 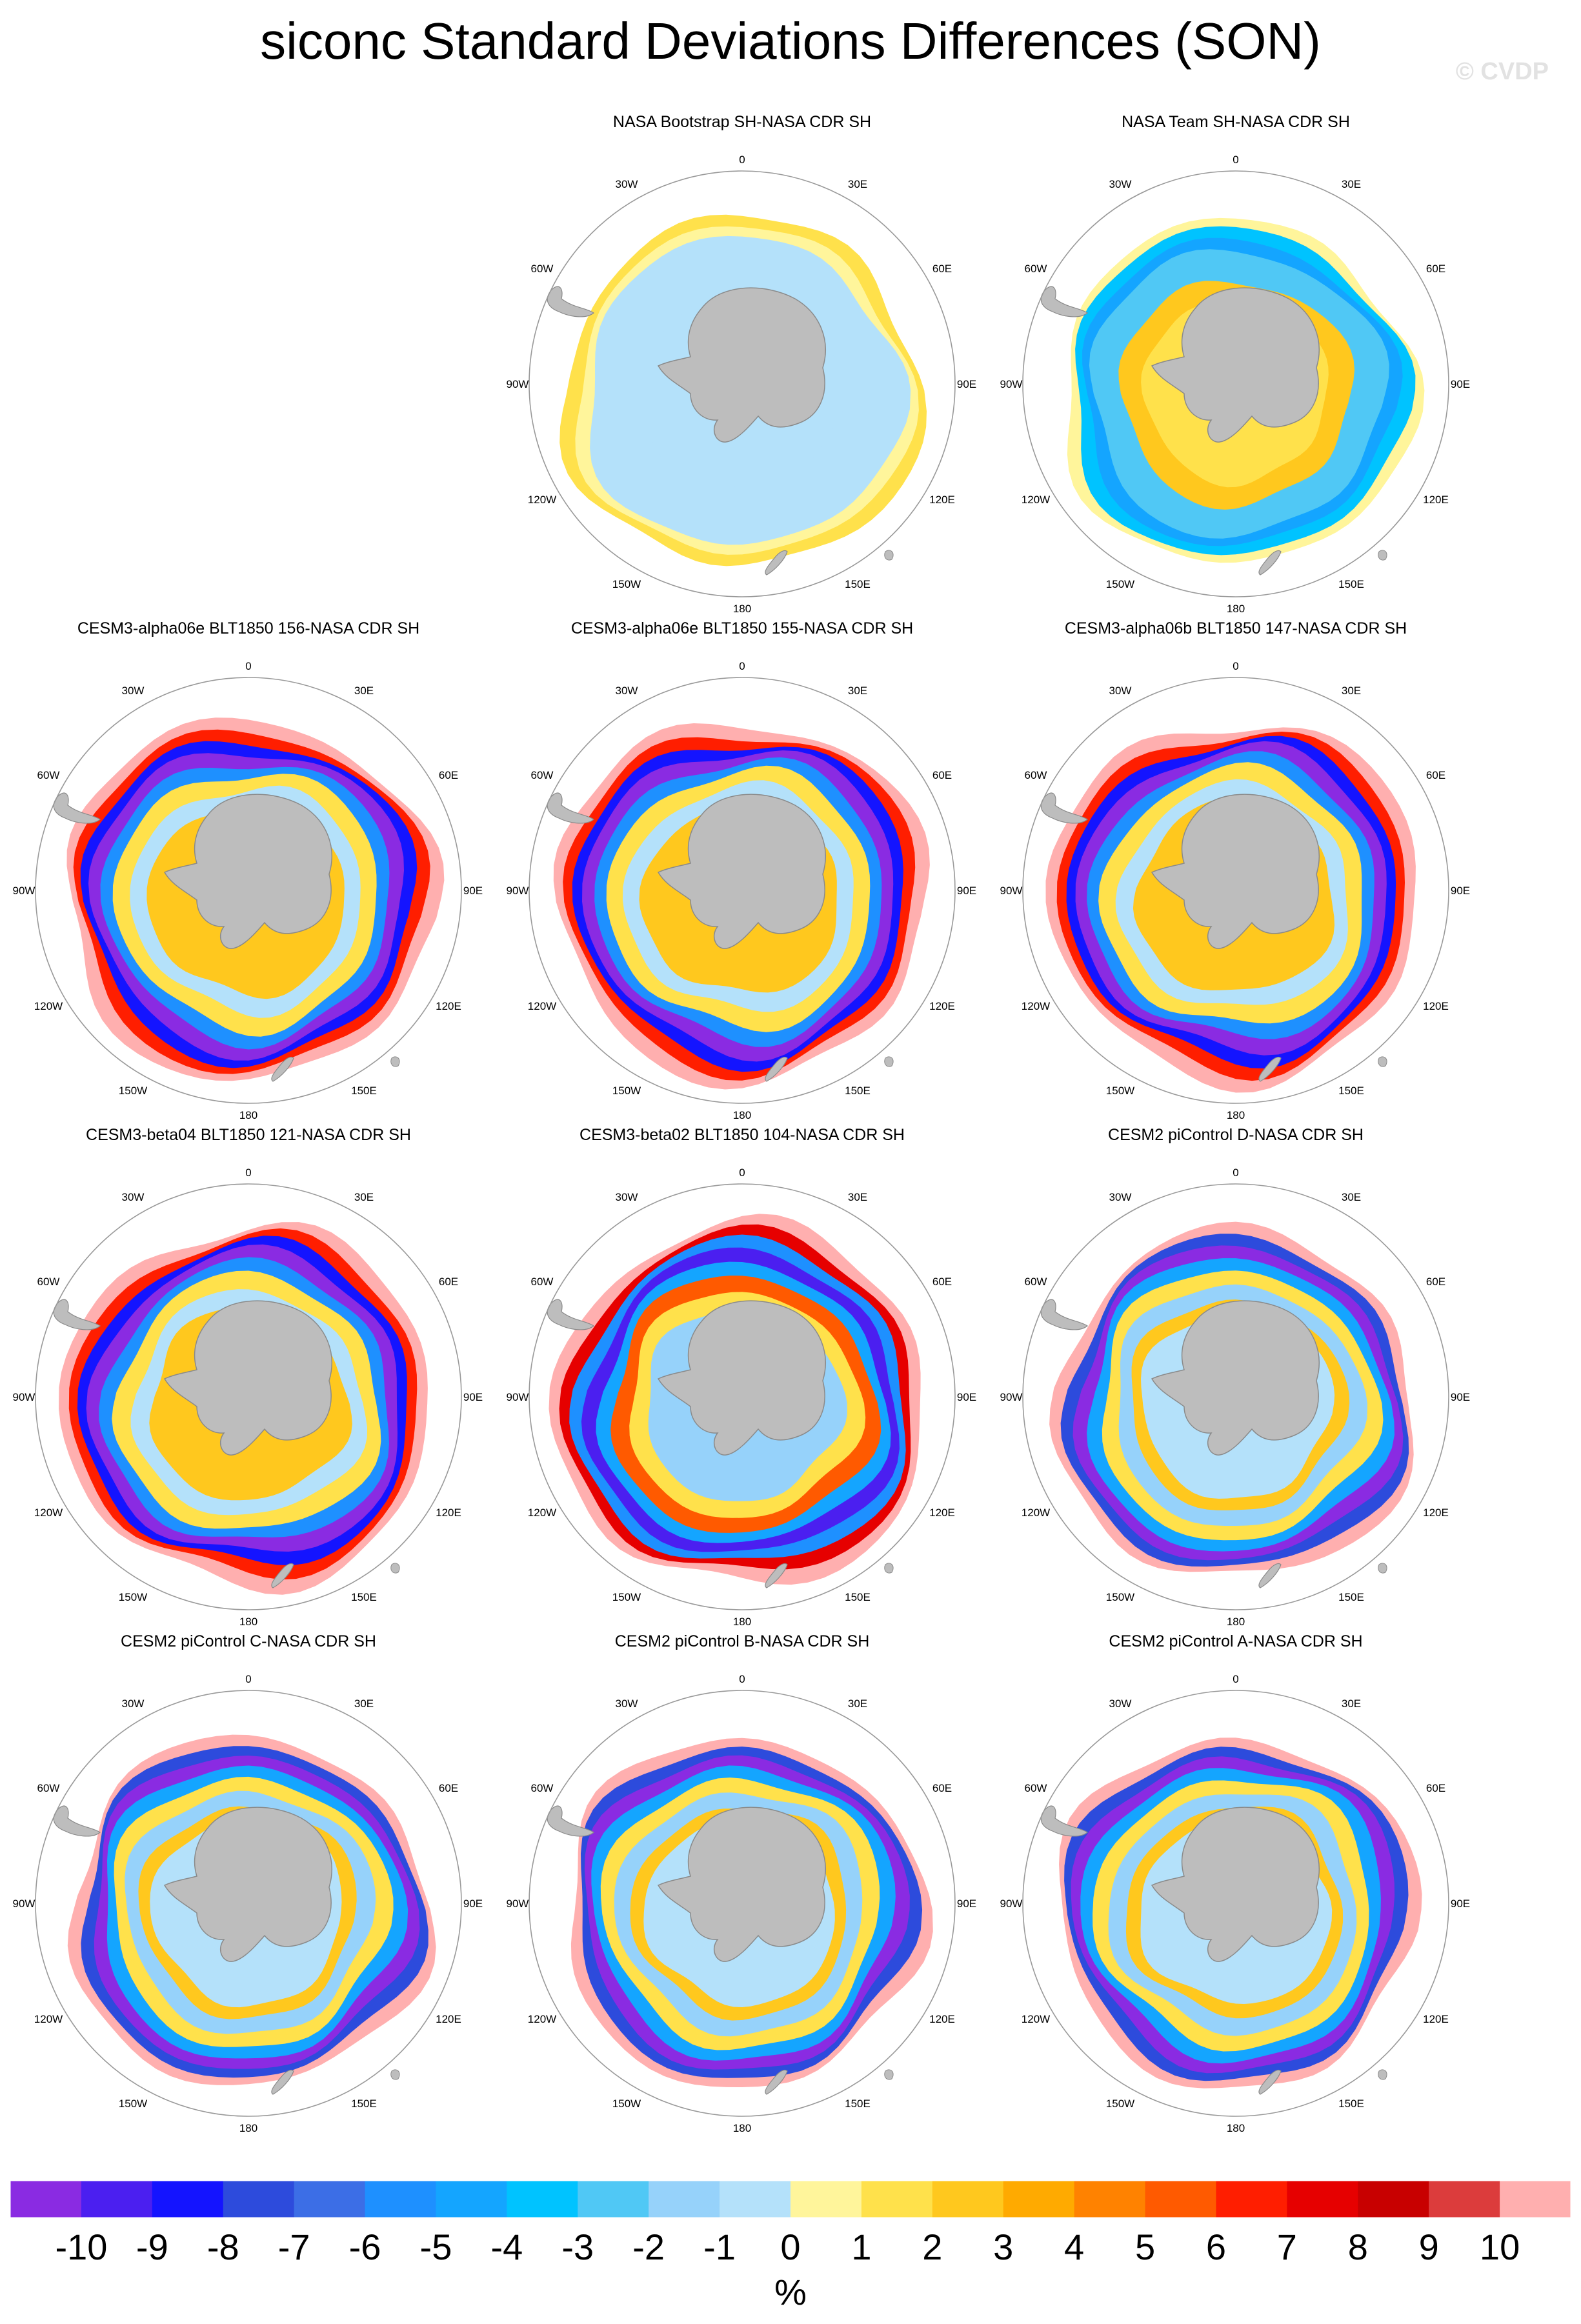 I want to click on panel-title: CESM3-alpha06b BLT1850 147-NASA CDR SH, so click(x=1235, y=628).